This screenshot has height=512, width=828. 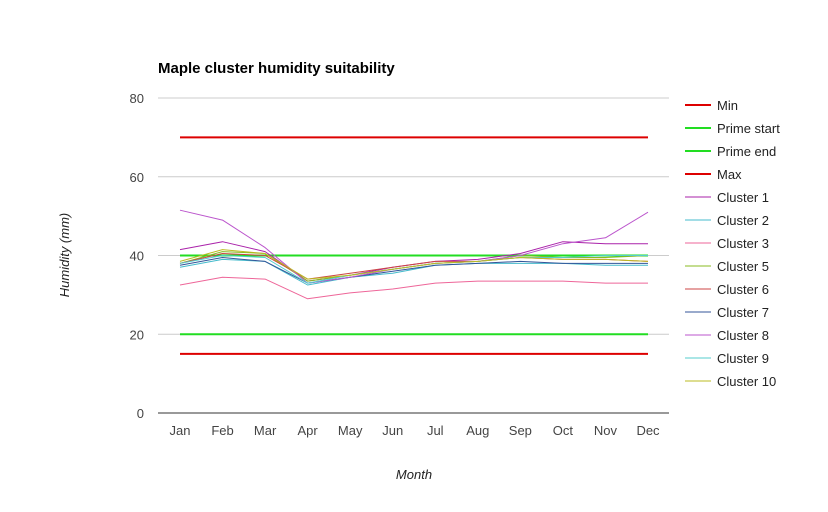 I want to click on legend-label: Max, so click(x=729, y=174).